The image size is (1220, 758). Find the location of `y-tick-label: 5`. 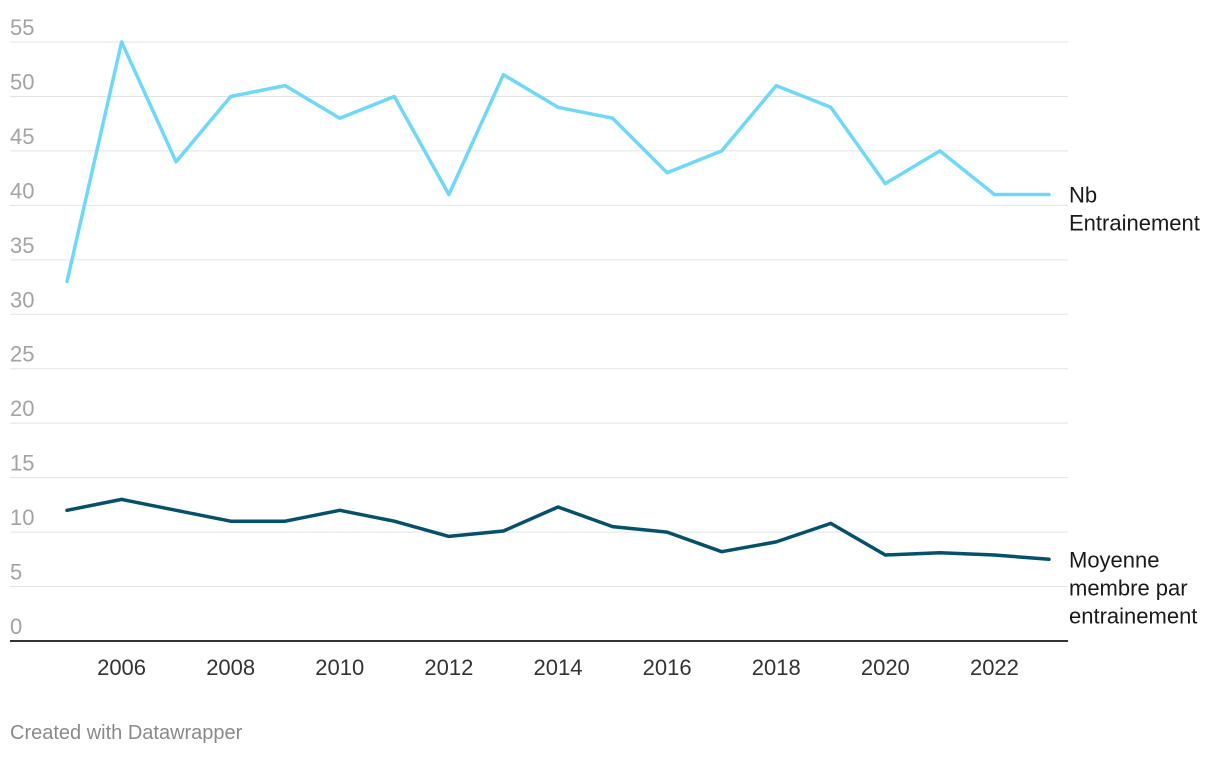

y-tick-label: 5 is located at coordinates (16, 572).